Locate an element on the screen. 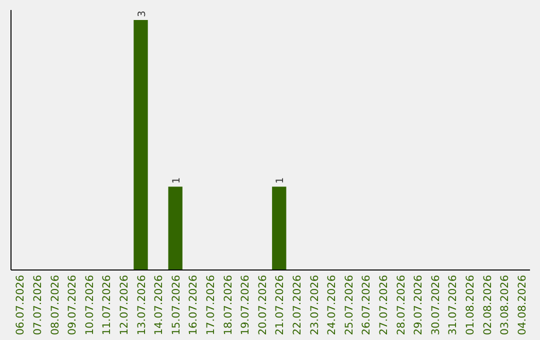  x-tick-label: 26.07.2026 is located at coordinates (366, 305).